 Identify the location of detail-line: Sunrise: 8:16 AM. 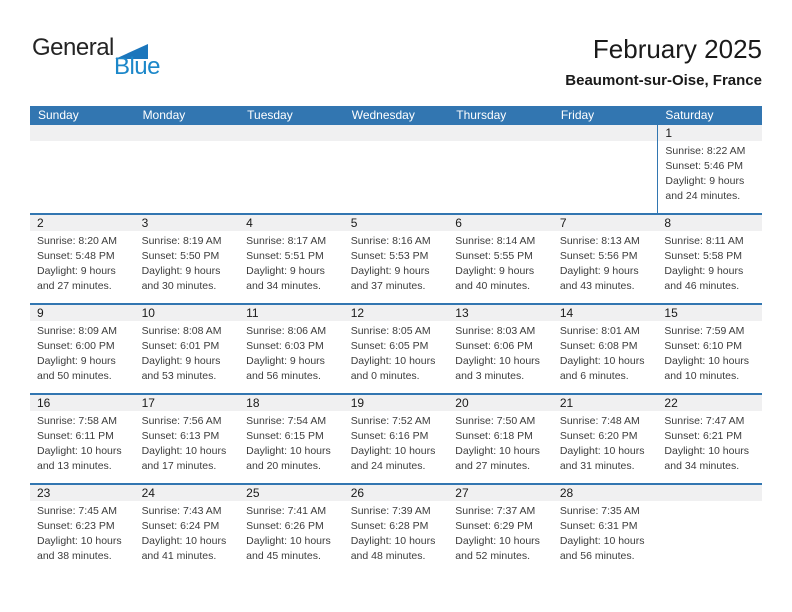
(390, 241).